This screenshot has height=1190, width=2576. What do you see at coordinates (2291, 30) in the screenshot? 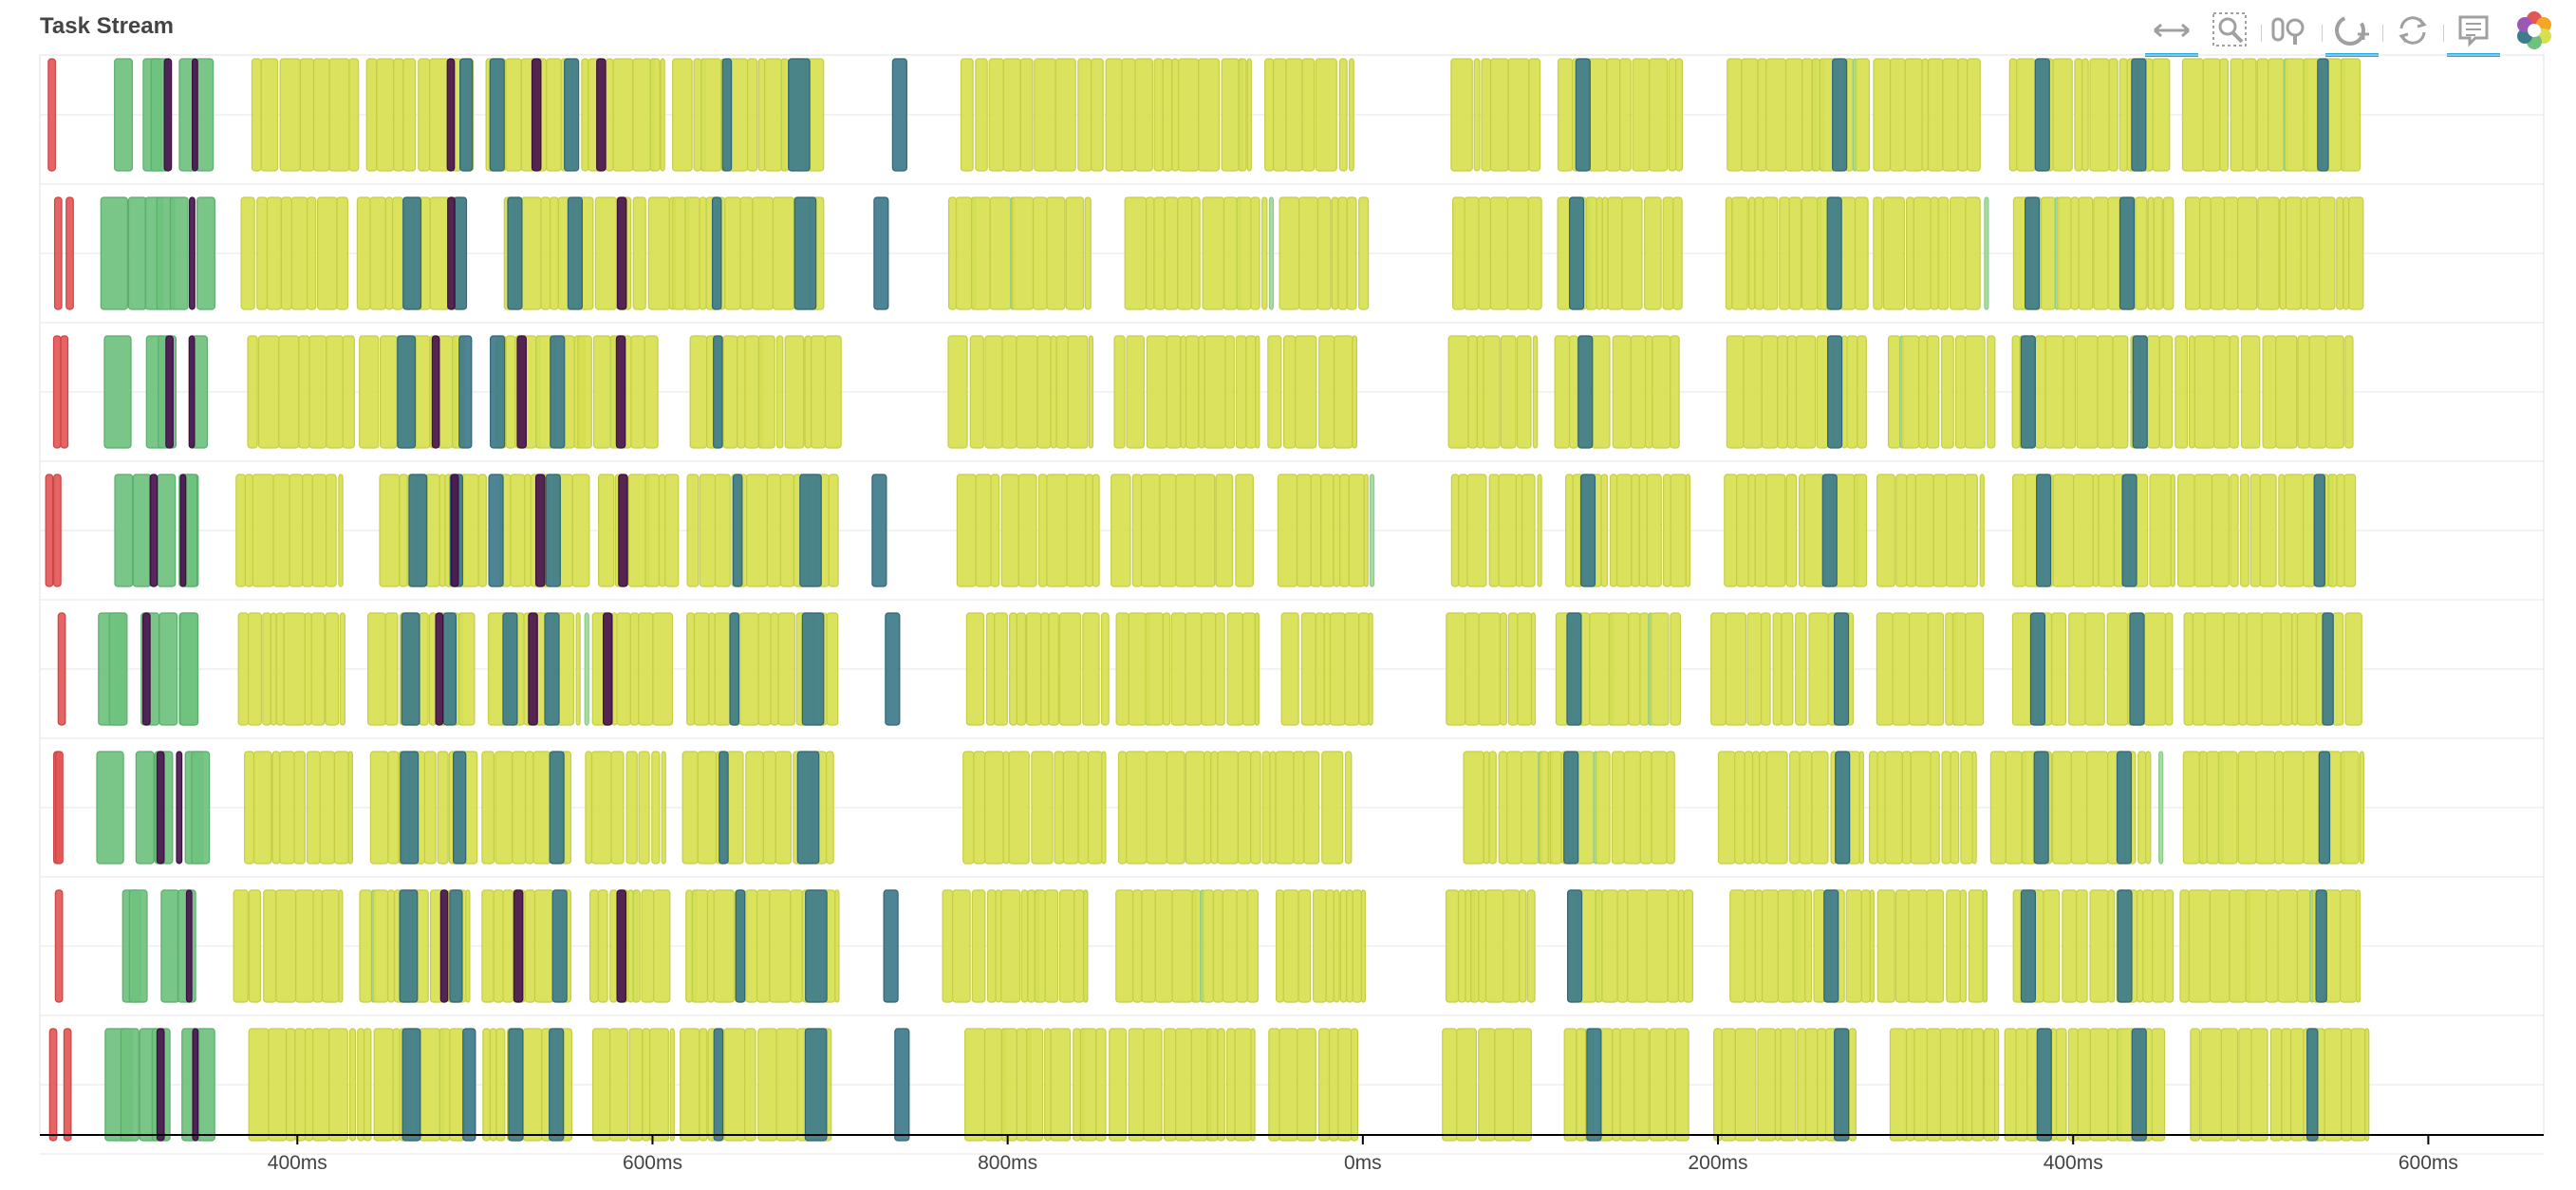
I see `wheel-zoom-icon` at bounding box center [2291, 30].